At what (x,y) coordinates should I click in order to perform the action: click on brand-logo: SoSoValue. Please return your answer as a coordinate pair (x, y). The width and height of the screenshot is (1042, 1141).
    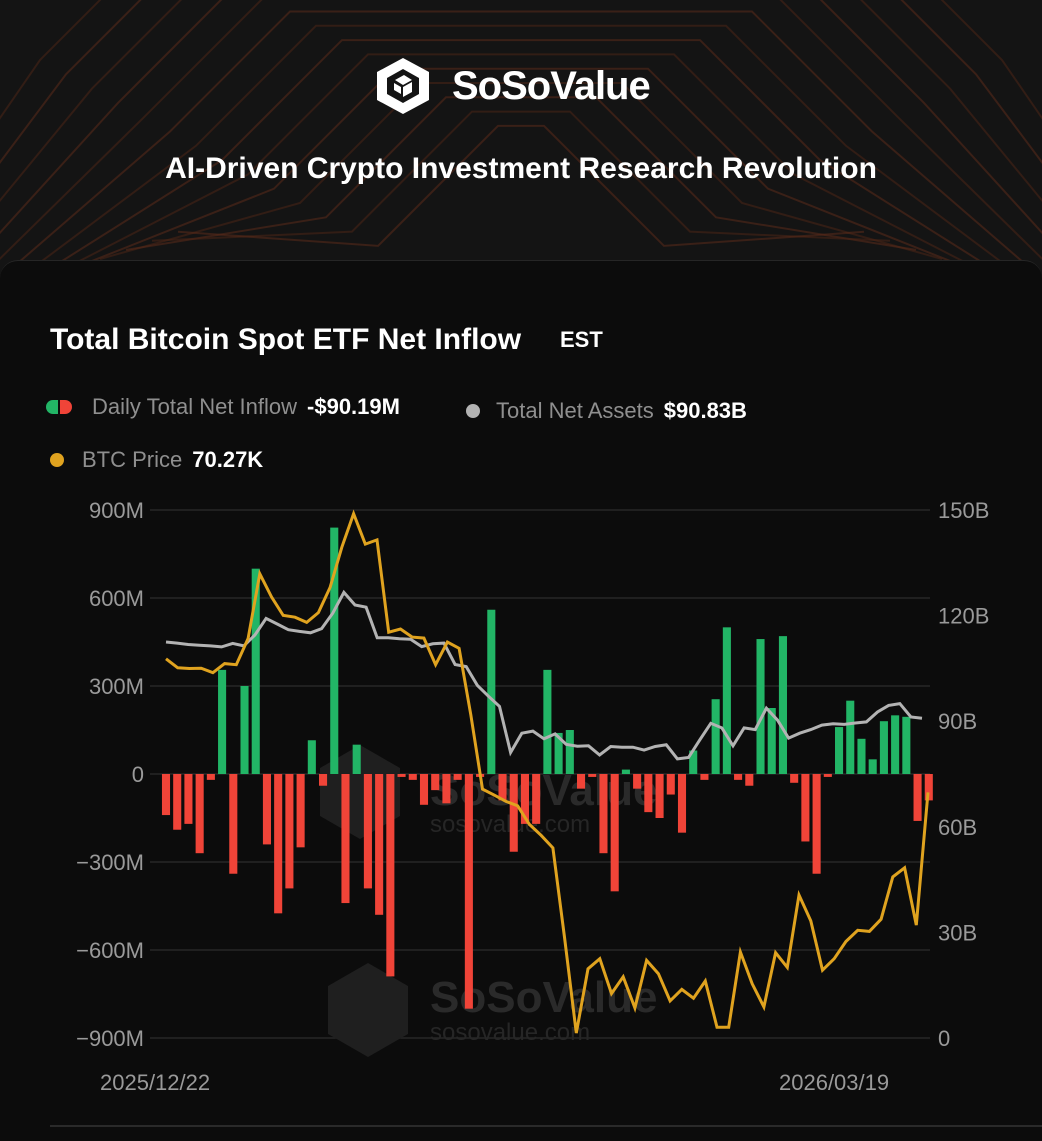
    Looking at the image, I should click on (512, 86).